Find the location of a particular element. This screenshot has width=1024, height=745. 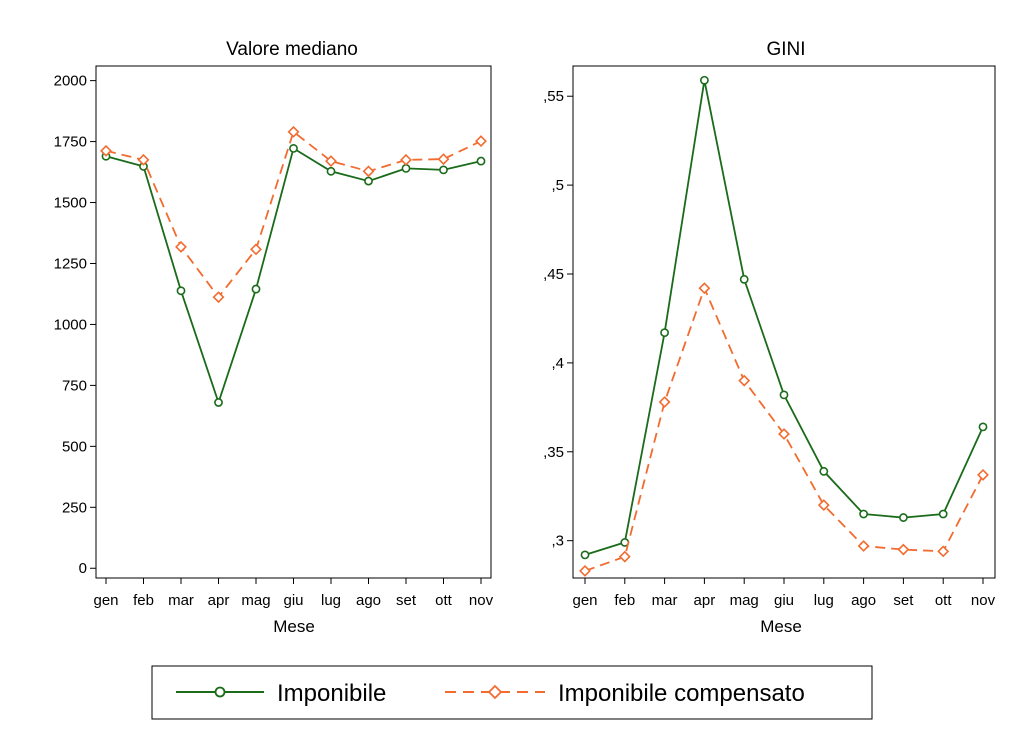

legend-label: Imponibile compensato is located at coordinates (681, 693).